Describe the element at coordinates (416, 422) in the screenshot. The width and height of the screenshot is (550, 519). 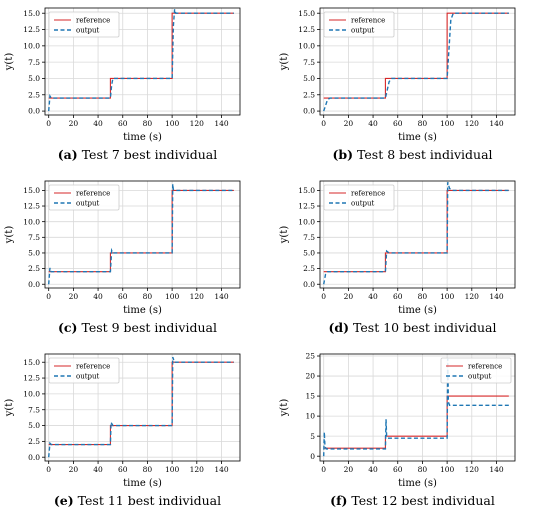
I see `series-line-reference` at that location.